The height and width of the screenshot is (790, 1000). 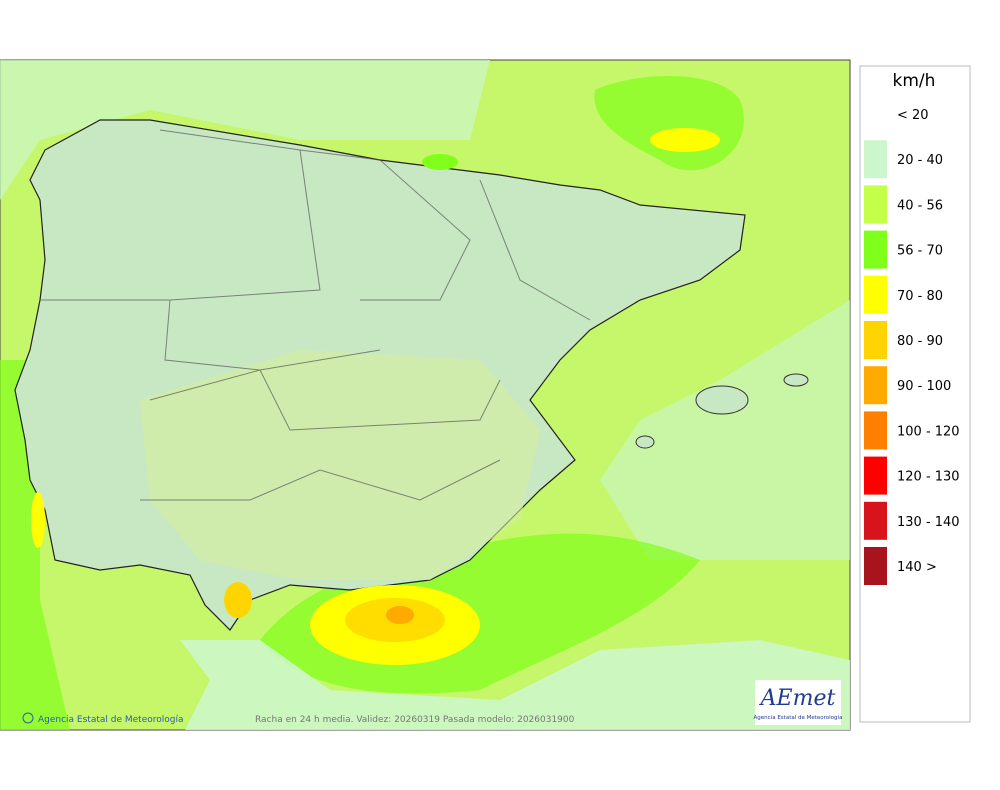 What do you see at coordinates (920, 251) in the screenshot?
I see `legend-label: 56 - 70` at bounding box center [920, 251].